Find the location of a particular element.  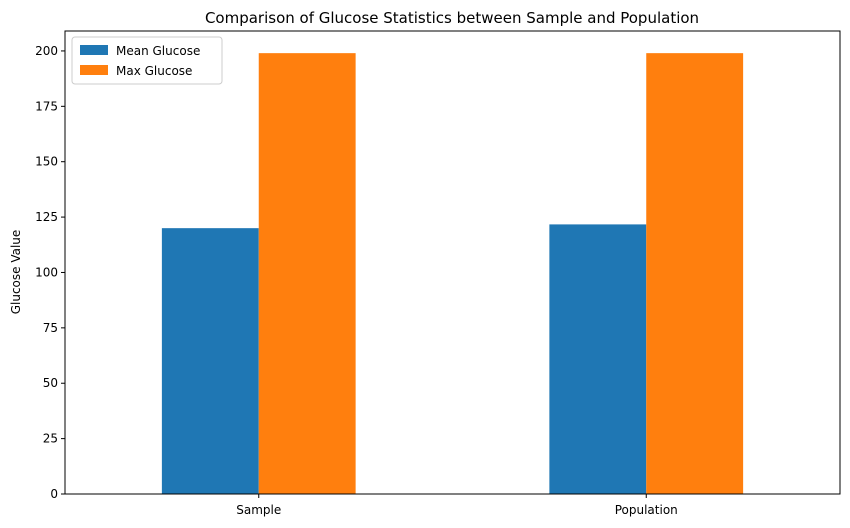

bar-mean-glucose-sample is located at coordinates (210, 361).